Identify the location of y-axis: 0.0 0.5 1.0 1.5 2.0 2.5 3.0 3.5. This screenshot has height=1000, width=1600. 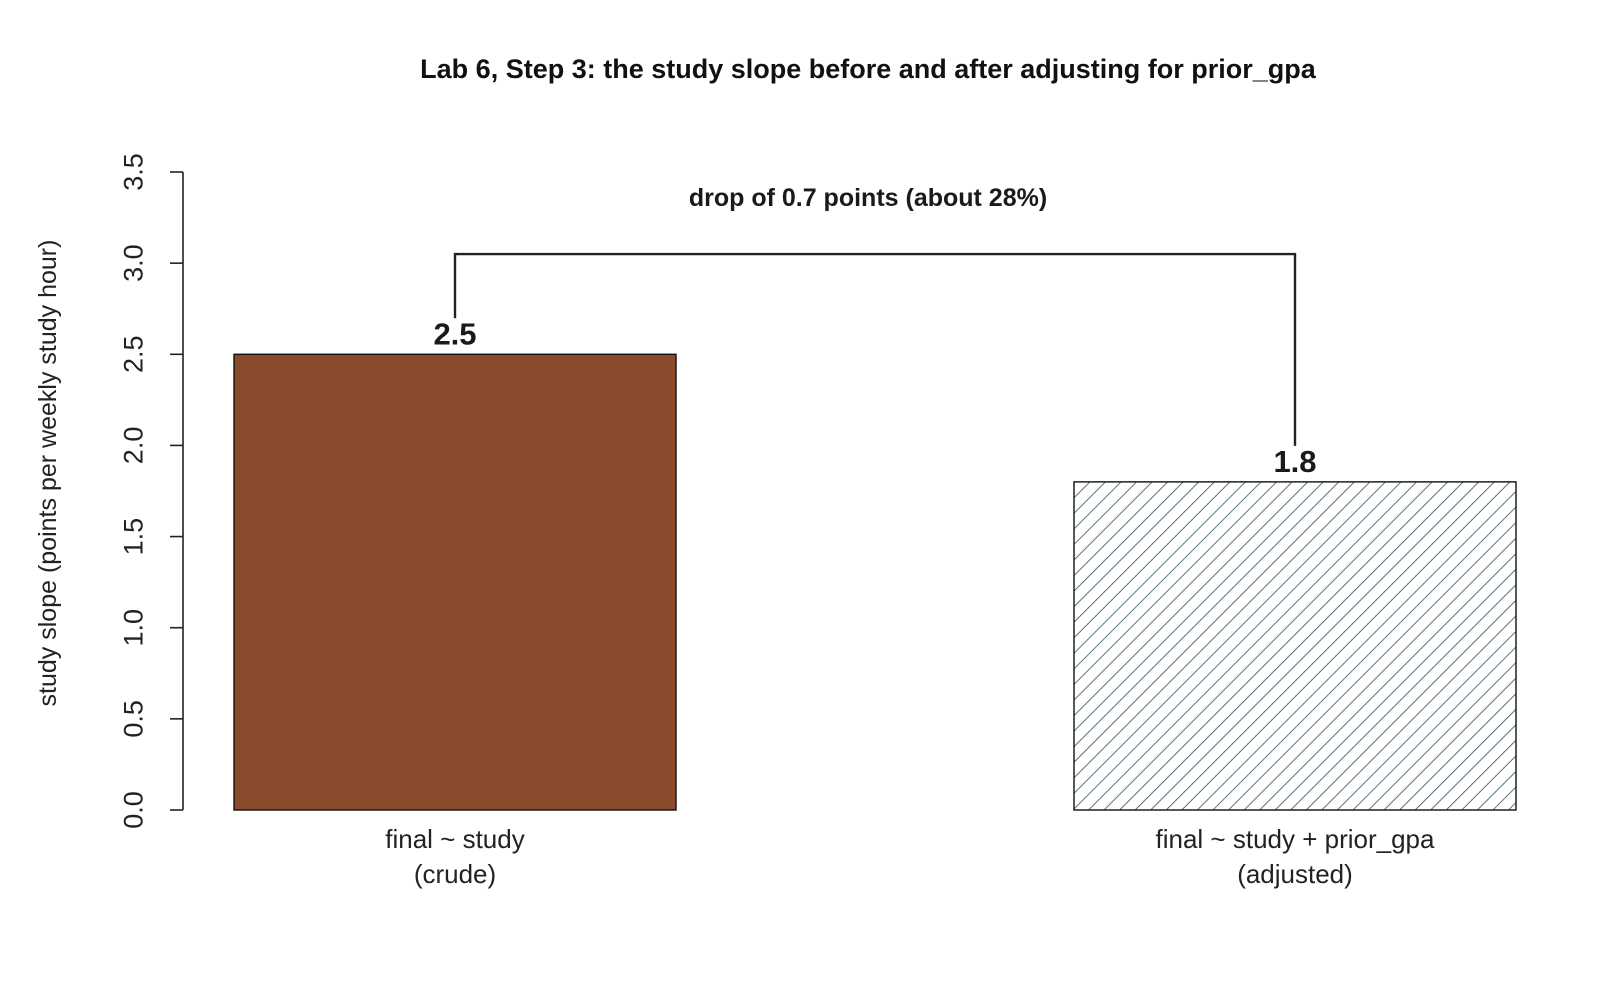
(151, 491).